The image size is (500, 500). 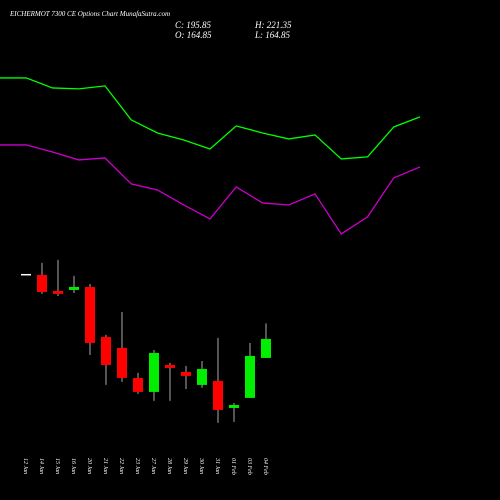 I want to click on x-tick-label: 22 Jan, so click(x=121, y=466).